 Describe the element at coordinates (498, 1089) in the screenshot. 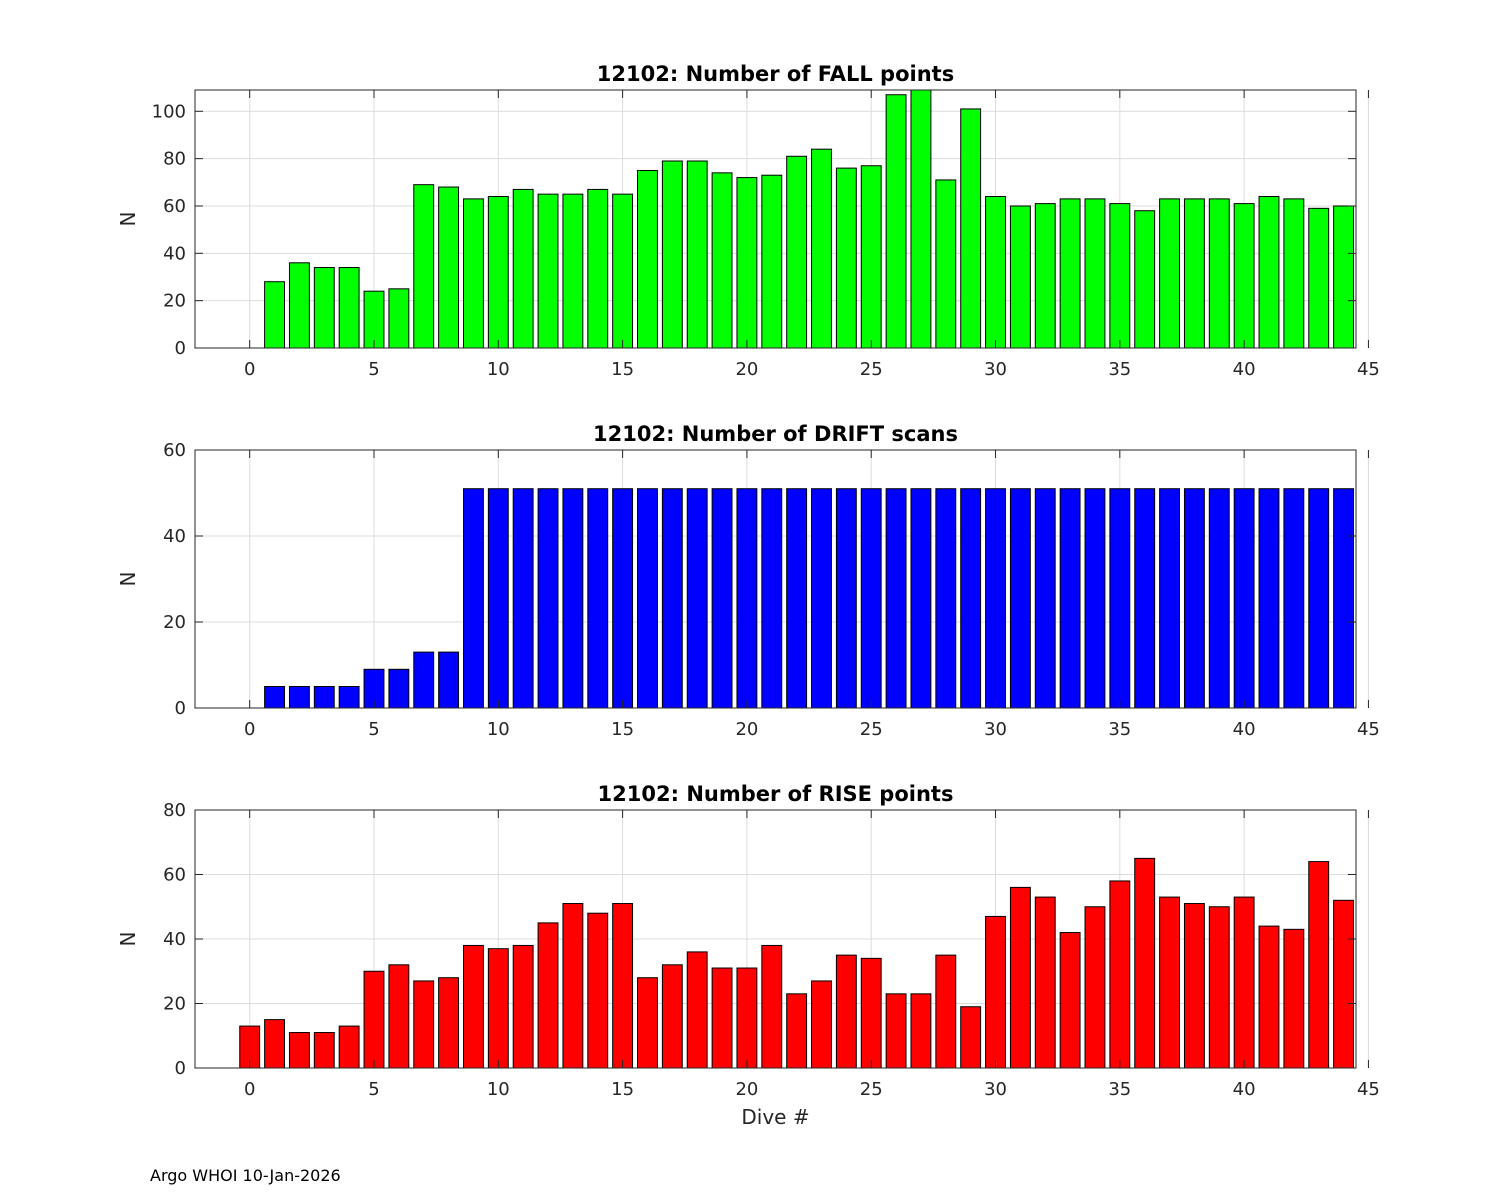

I see `x-tick-label: 10` at that location.